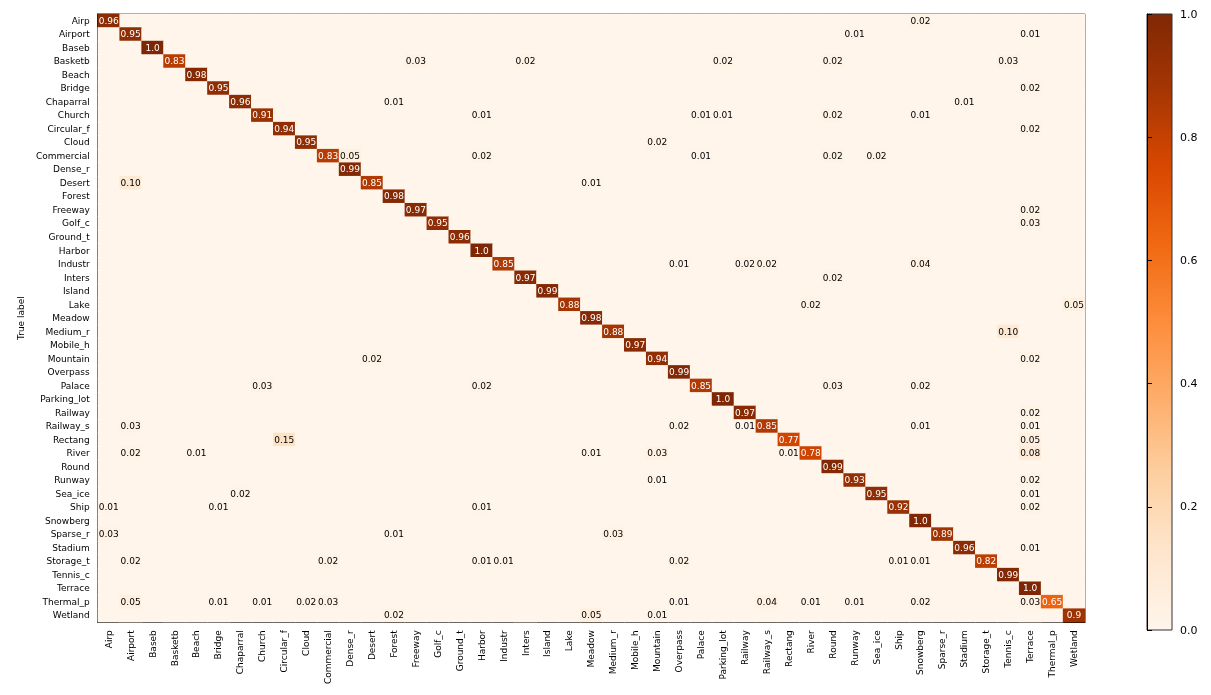 This screenshot has height=695, width=1211. I want to click on x-tick-label: Inters, so click(525, 642).